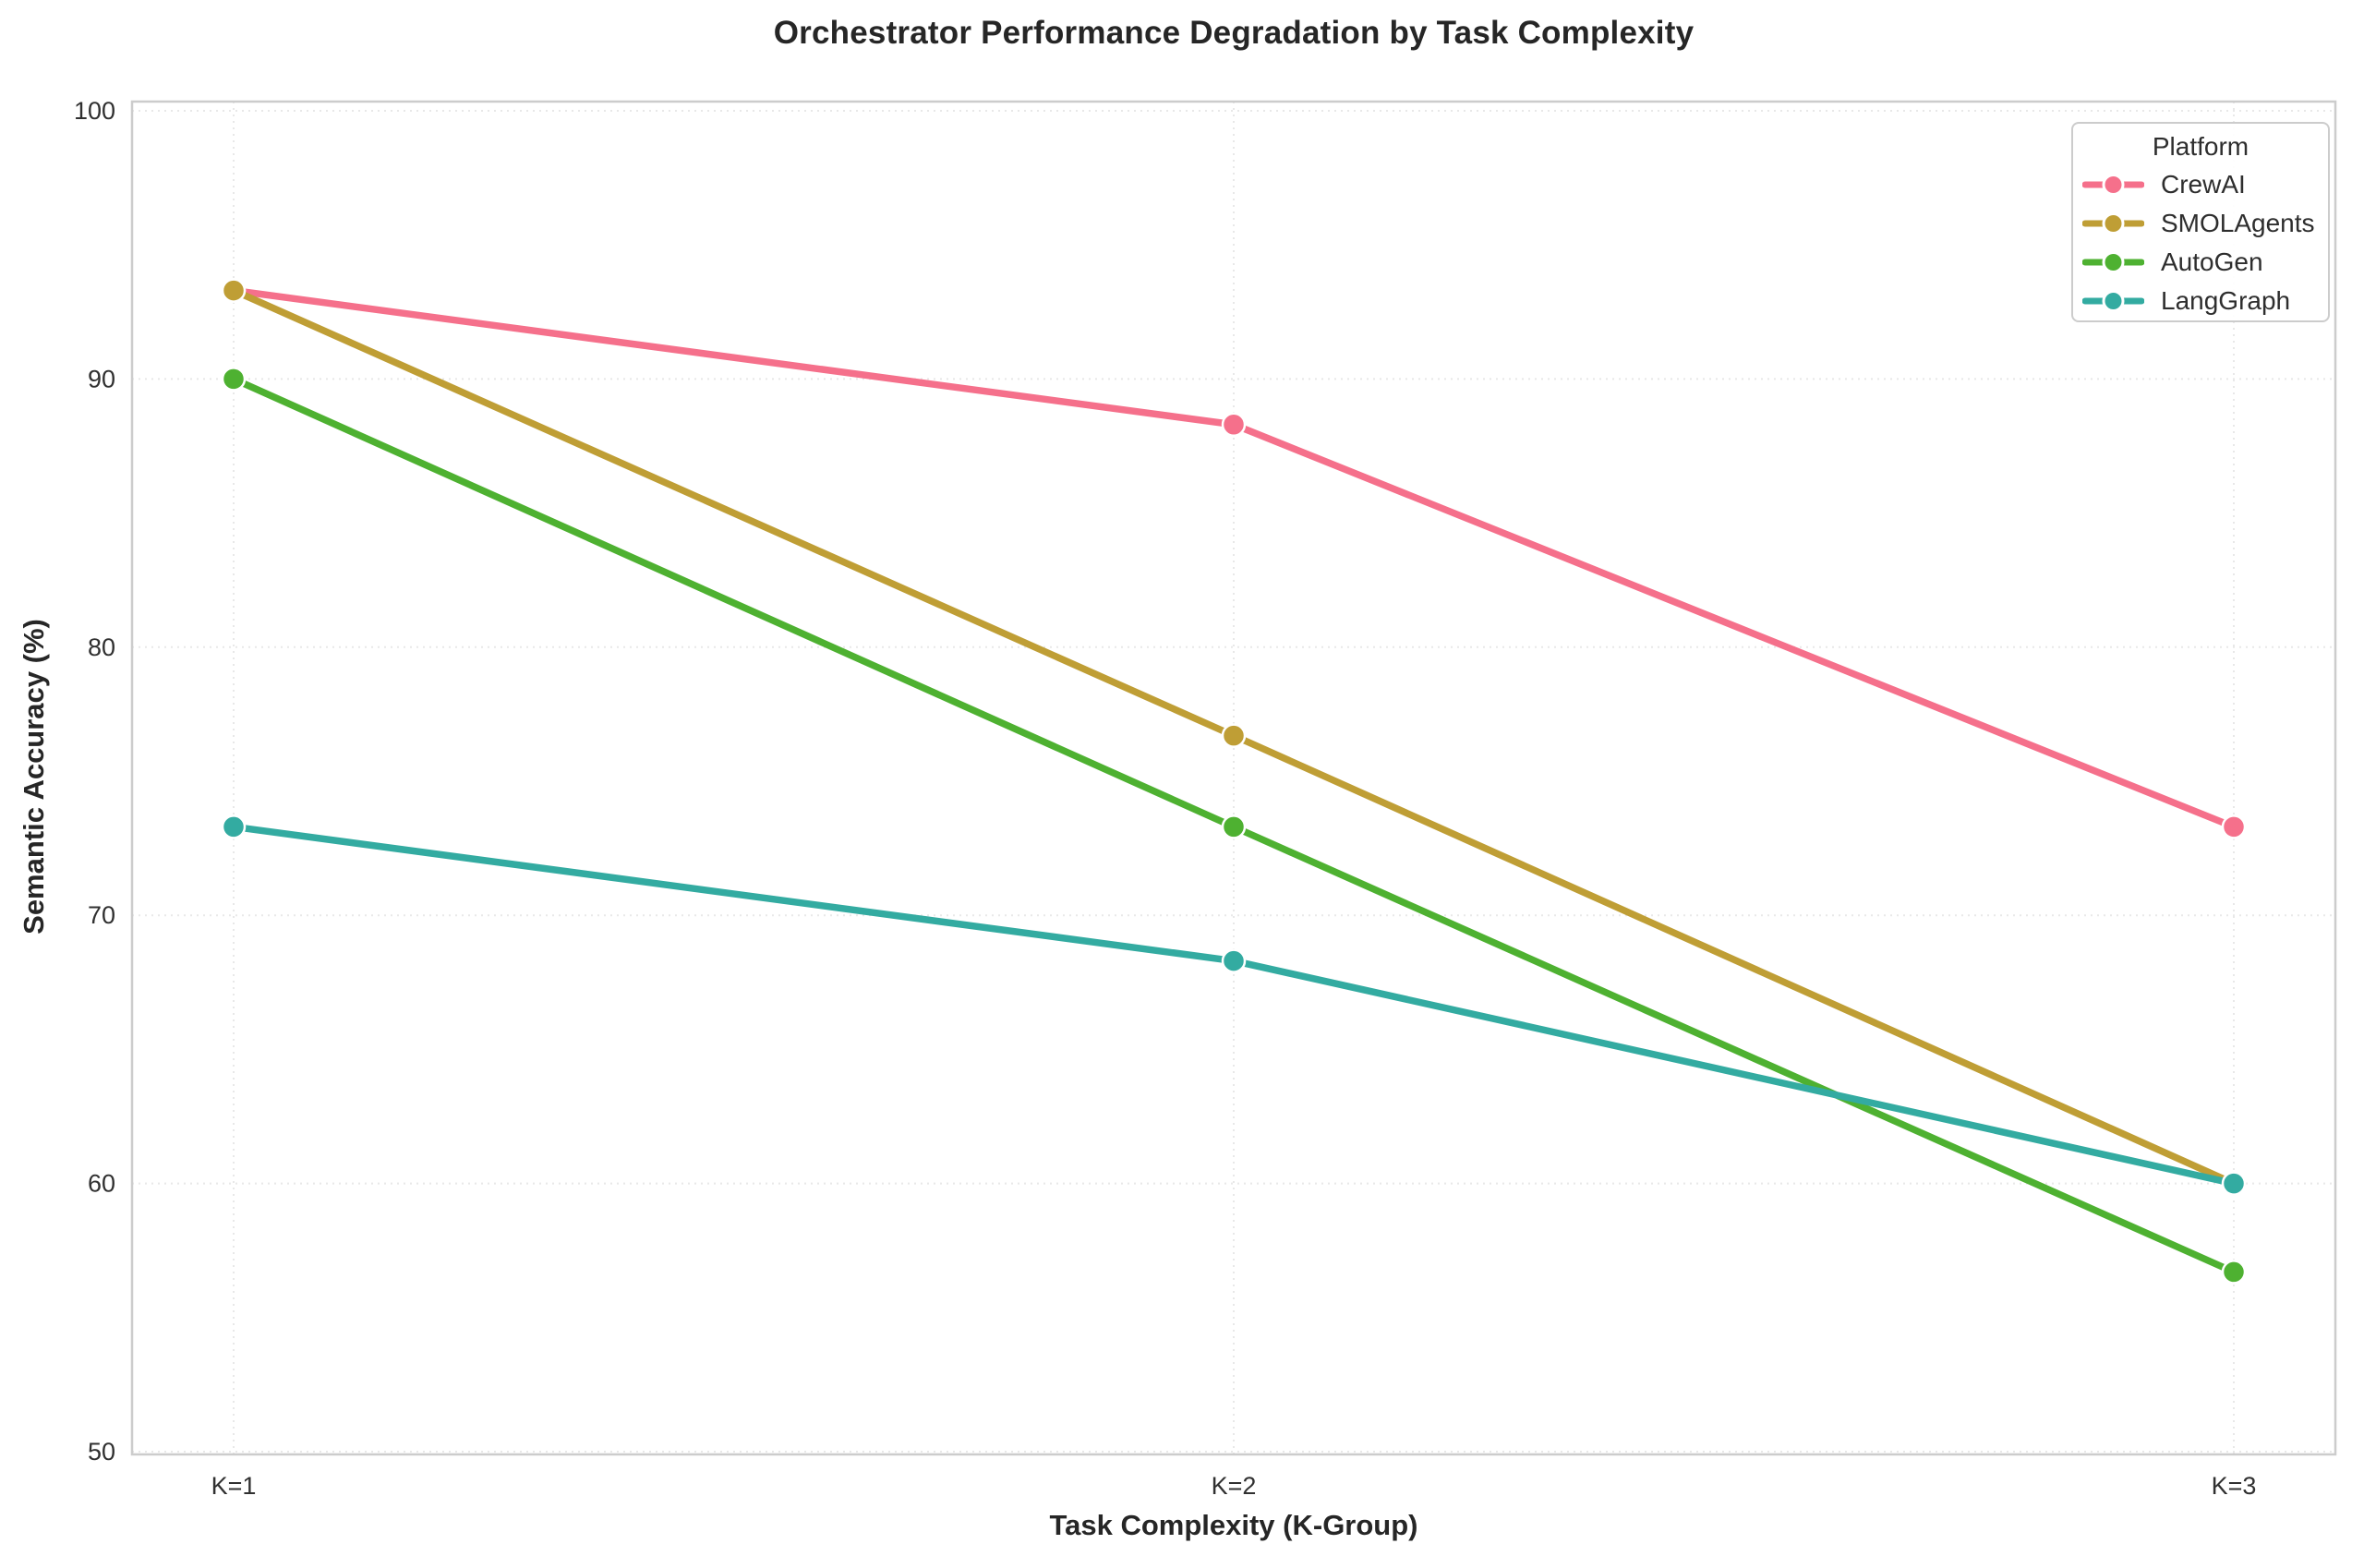 Image resolution: width=2364 pixels, height=1568 pixels. I want to click on x-tick-label-k-2: K=2, so click(1234, 1486).